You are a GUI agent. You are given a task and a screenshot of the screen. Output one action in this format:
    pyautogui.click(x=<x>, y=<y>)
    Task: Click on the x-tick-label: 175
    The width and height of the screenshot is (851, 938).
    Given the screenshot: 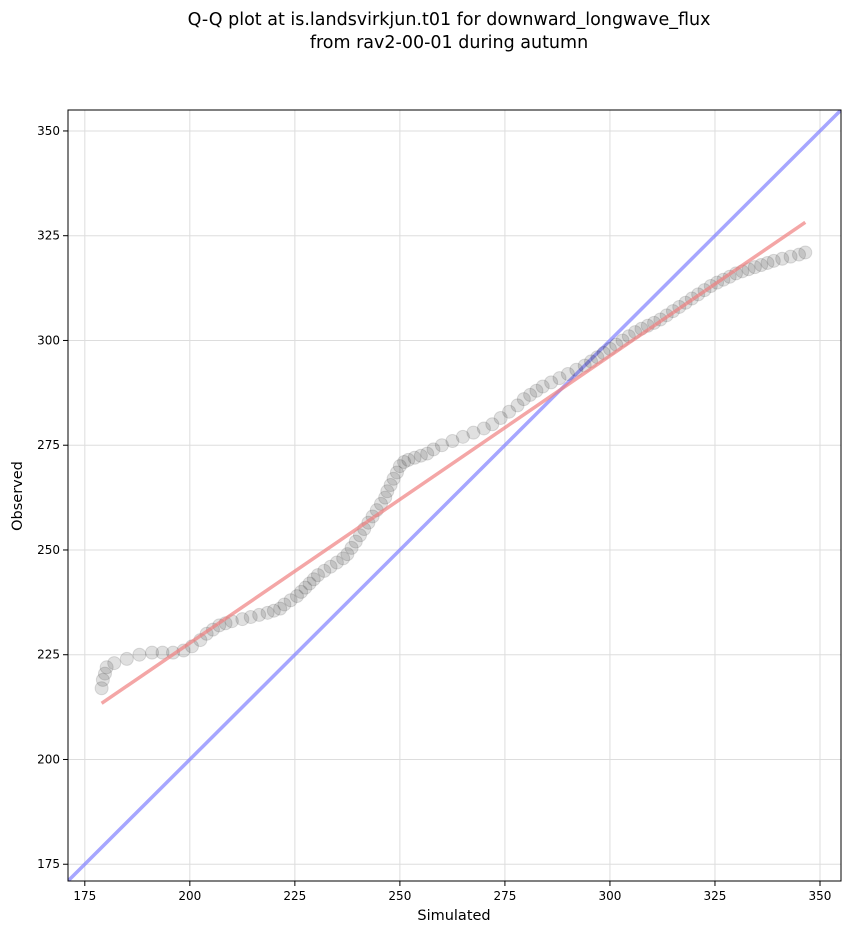 What is the action you would take?
    pyautogui.click(x=84, y=896)
    